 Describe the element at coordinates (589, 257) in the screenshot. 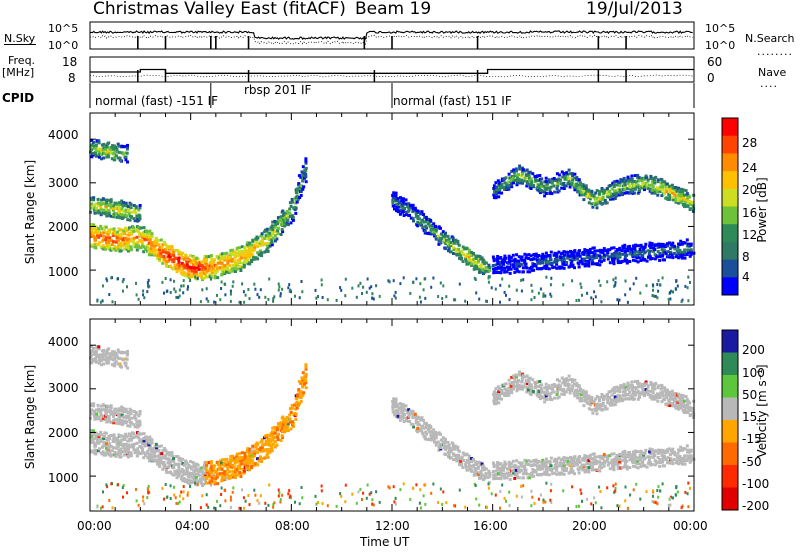

I see `power-cell-2091` at that location.